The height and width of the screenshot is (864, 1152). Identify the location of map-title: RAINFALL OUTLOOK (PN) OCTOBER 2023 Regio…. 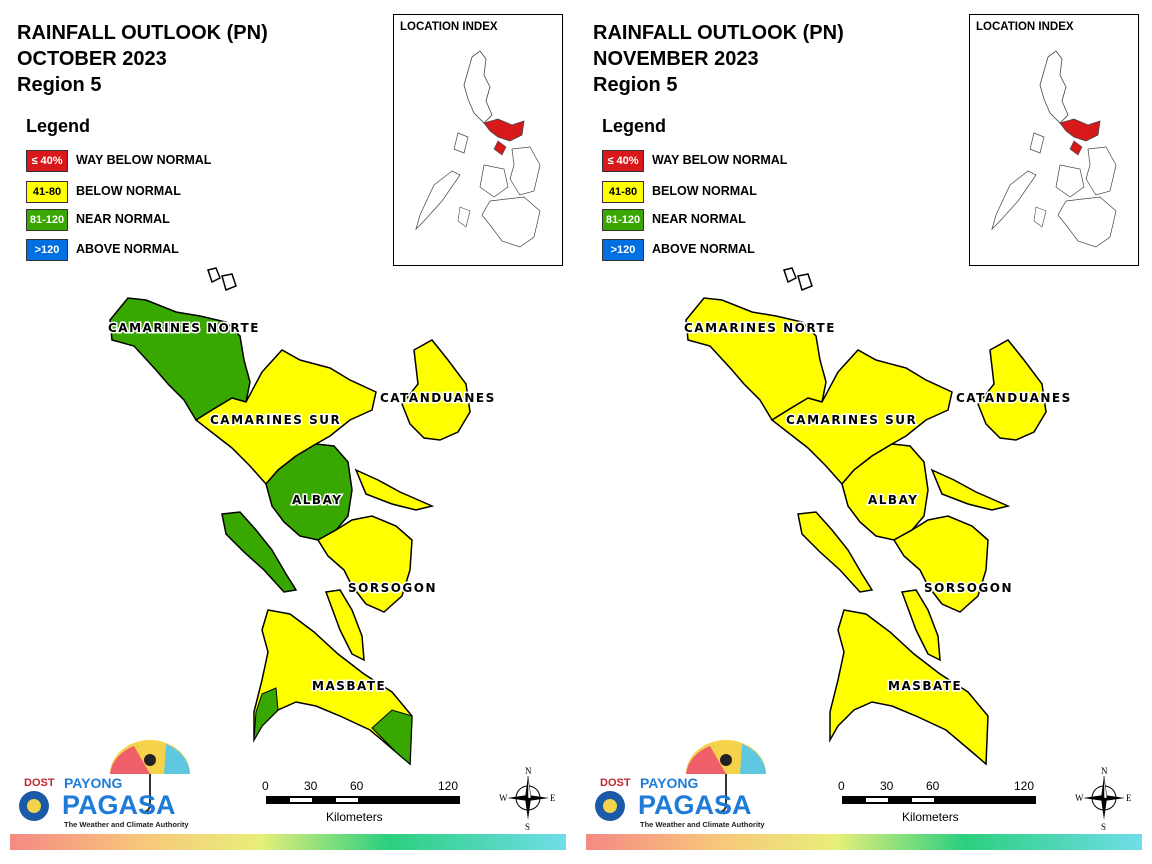
(142, 59).